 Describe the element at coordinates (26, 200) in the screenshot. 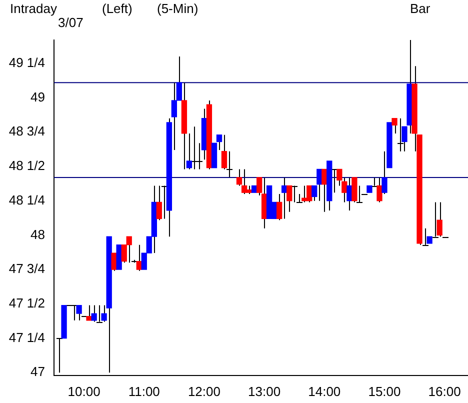

I see `y-tick-label: 48 1/4` at that location.